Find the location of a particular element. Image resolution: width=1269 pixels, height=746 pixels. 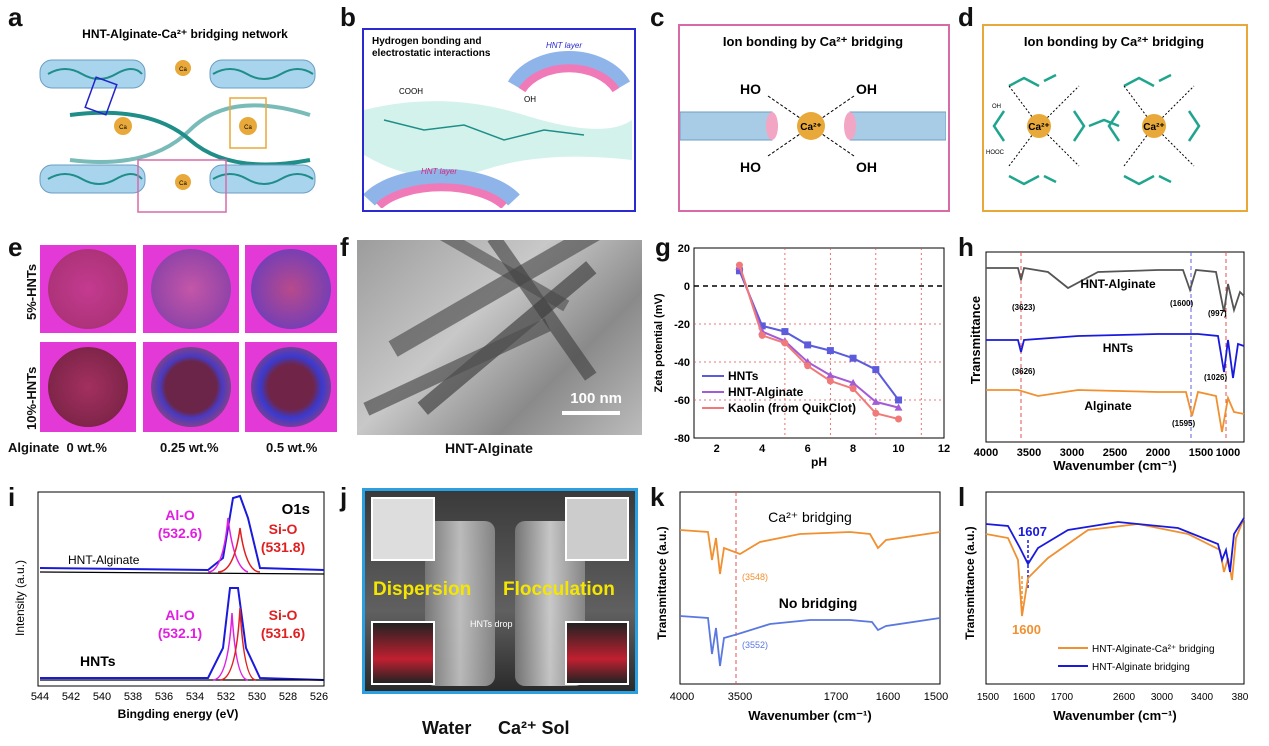

panel-label-j: j is located at coordinates (344, 497).